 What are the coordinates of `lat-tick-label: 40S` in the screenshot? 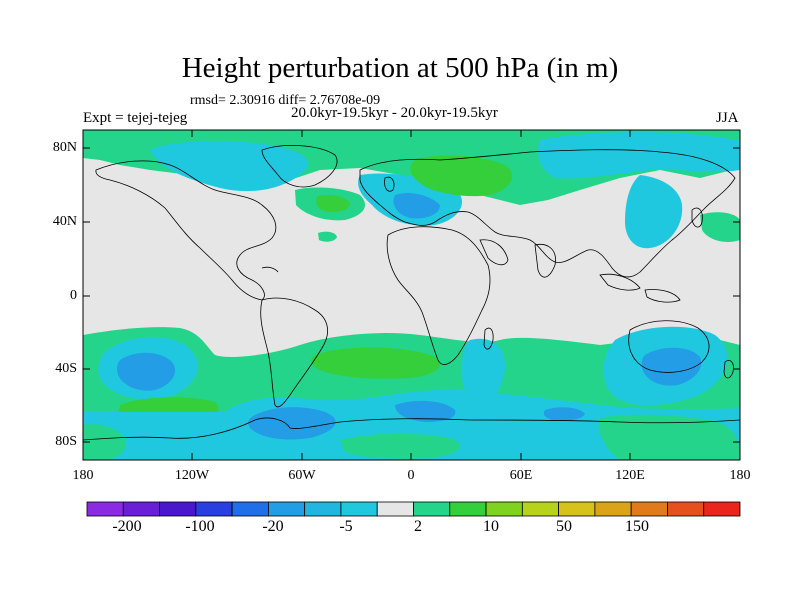 It's located at (66, 368).